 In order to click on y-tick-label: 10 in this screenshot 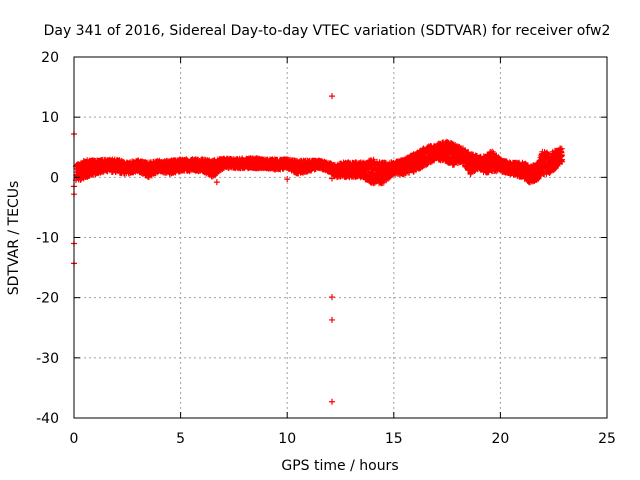, I will do `click(50, 118)`.